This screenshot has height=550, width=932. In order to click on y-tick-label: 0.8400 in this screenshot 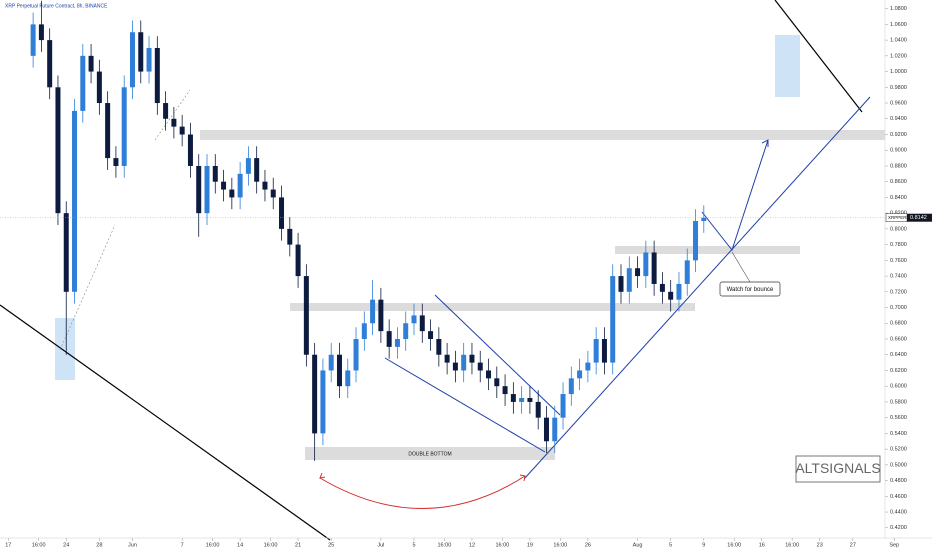, I will do `click(898, 198)`.